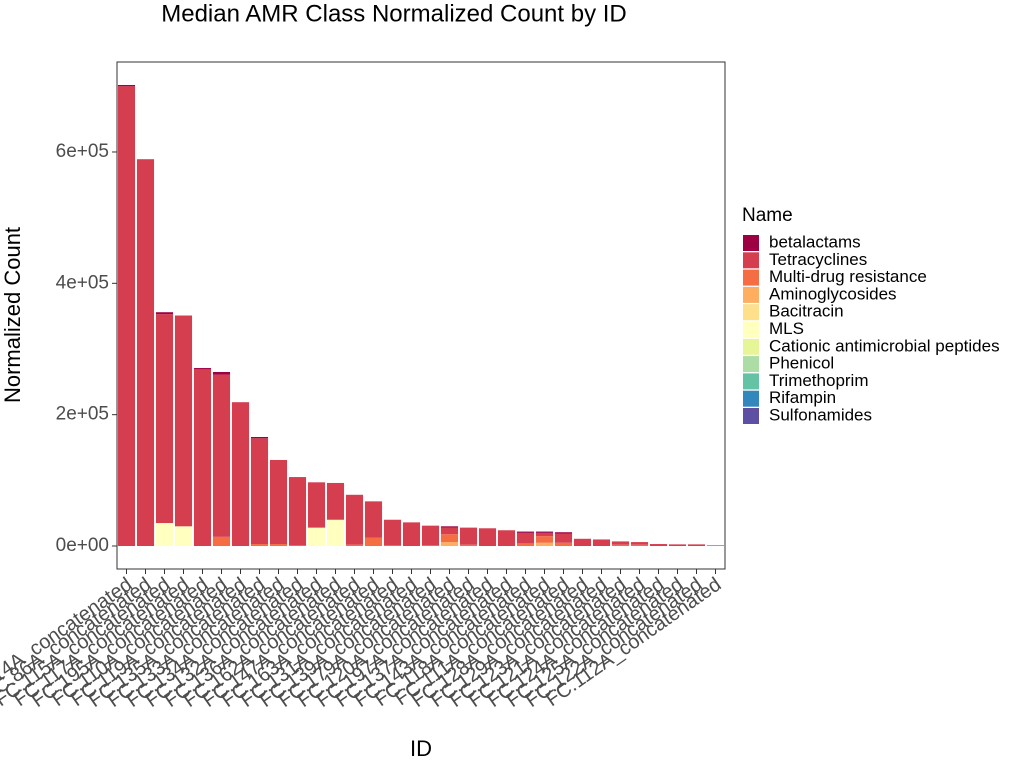  I want to click on legend-label: Bacitracin, so click(806, 311).